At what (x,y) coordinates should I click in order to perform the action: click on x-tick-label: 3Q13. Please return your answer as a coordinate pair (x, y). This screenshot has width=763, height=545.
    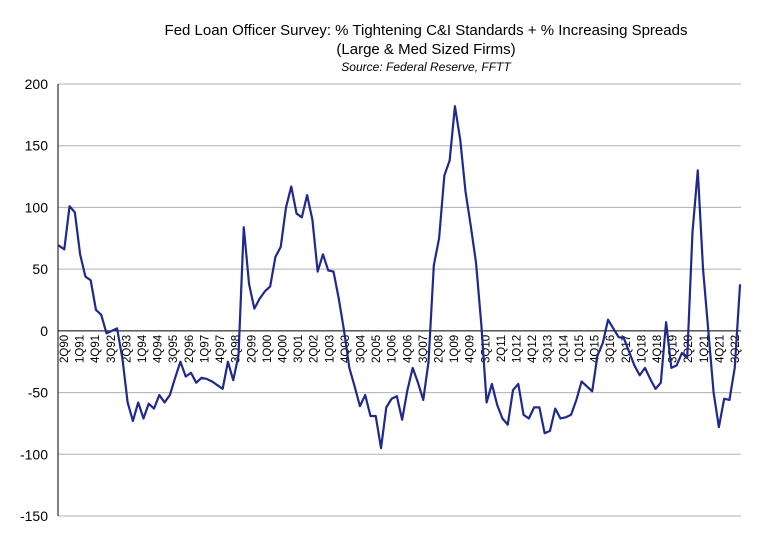
    Looking at the image, I should click on (549, 349).